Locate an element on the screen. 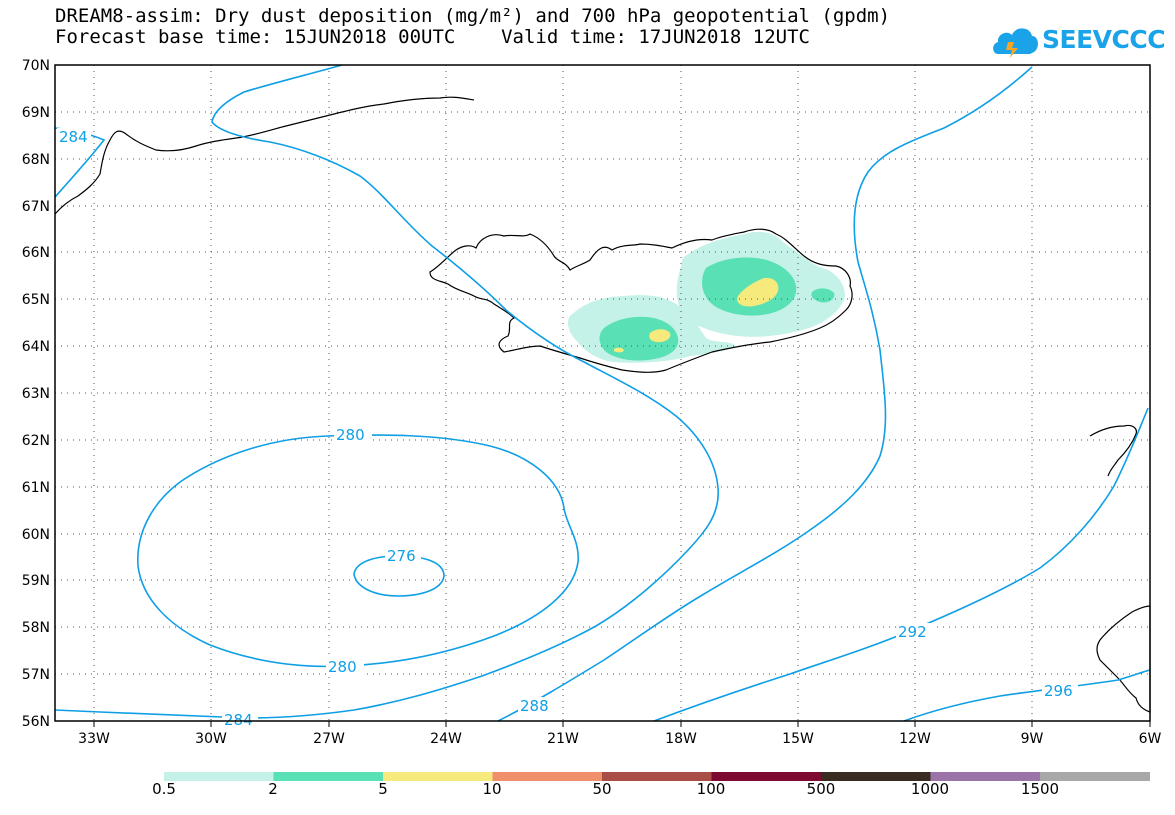 This screenshot has height=815, width=1175. coastline-faroe-norway-north is located at coordinates (1113, 450).